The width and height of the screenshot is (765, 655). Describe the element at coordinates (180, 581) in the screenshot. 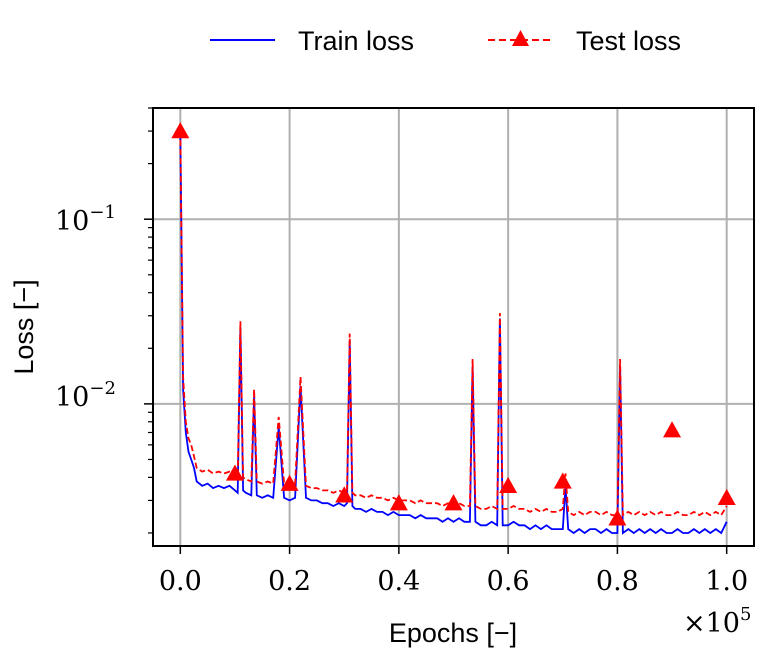

I see `x-tick-label: 0.0` at that location.